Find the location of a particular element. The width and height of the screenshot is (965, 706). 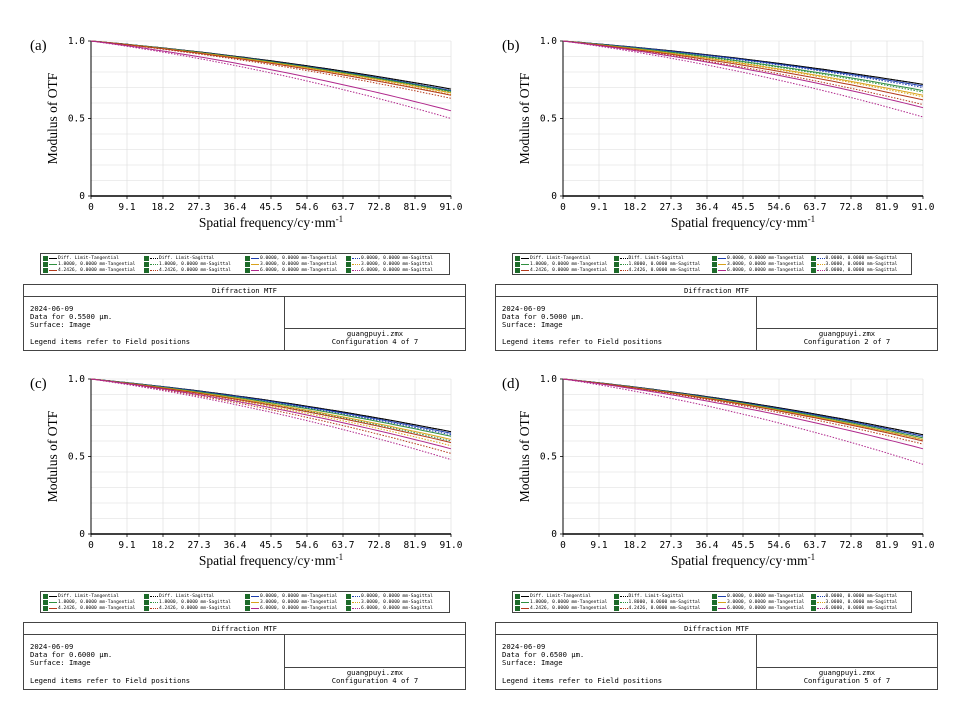

x-tick-label: 91.0 is located at coordinates (923, 207).